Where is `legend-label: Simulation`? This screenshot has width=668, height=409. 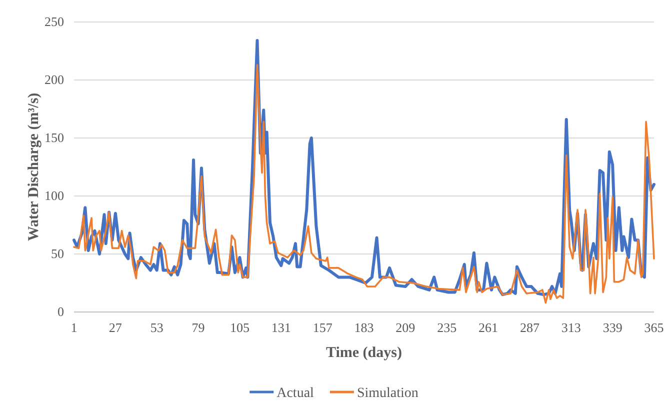 legend-label: Simulation is located at coordinates (387, 393).